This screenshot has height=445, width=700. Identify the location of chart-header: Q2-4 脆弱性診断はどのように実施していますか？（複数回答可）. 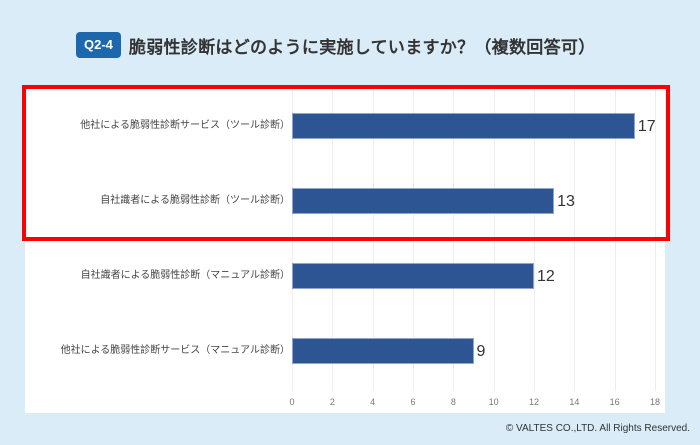
(336, 45).